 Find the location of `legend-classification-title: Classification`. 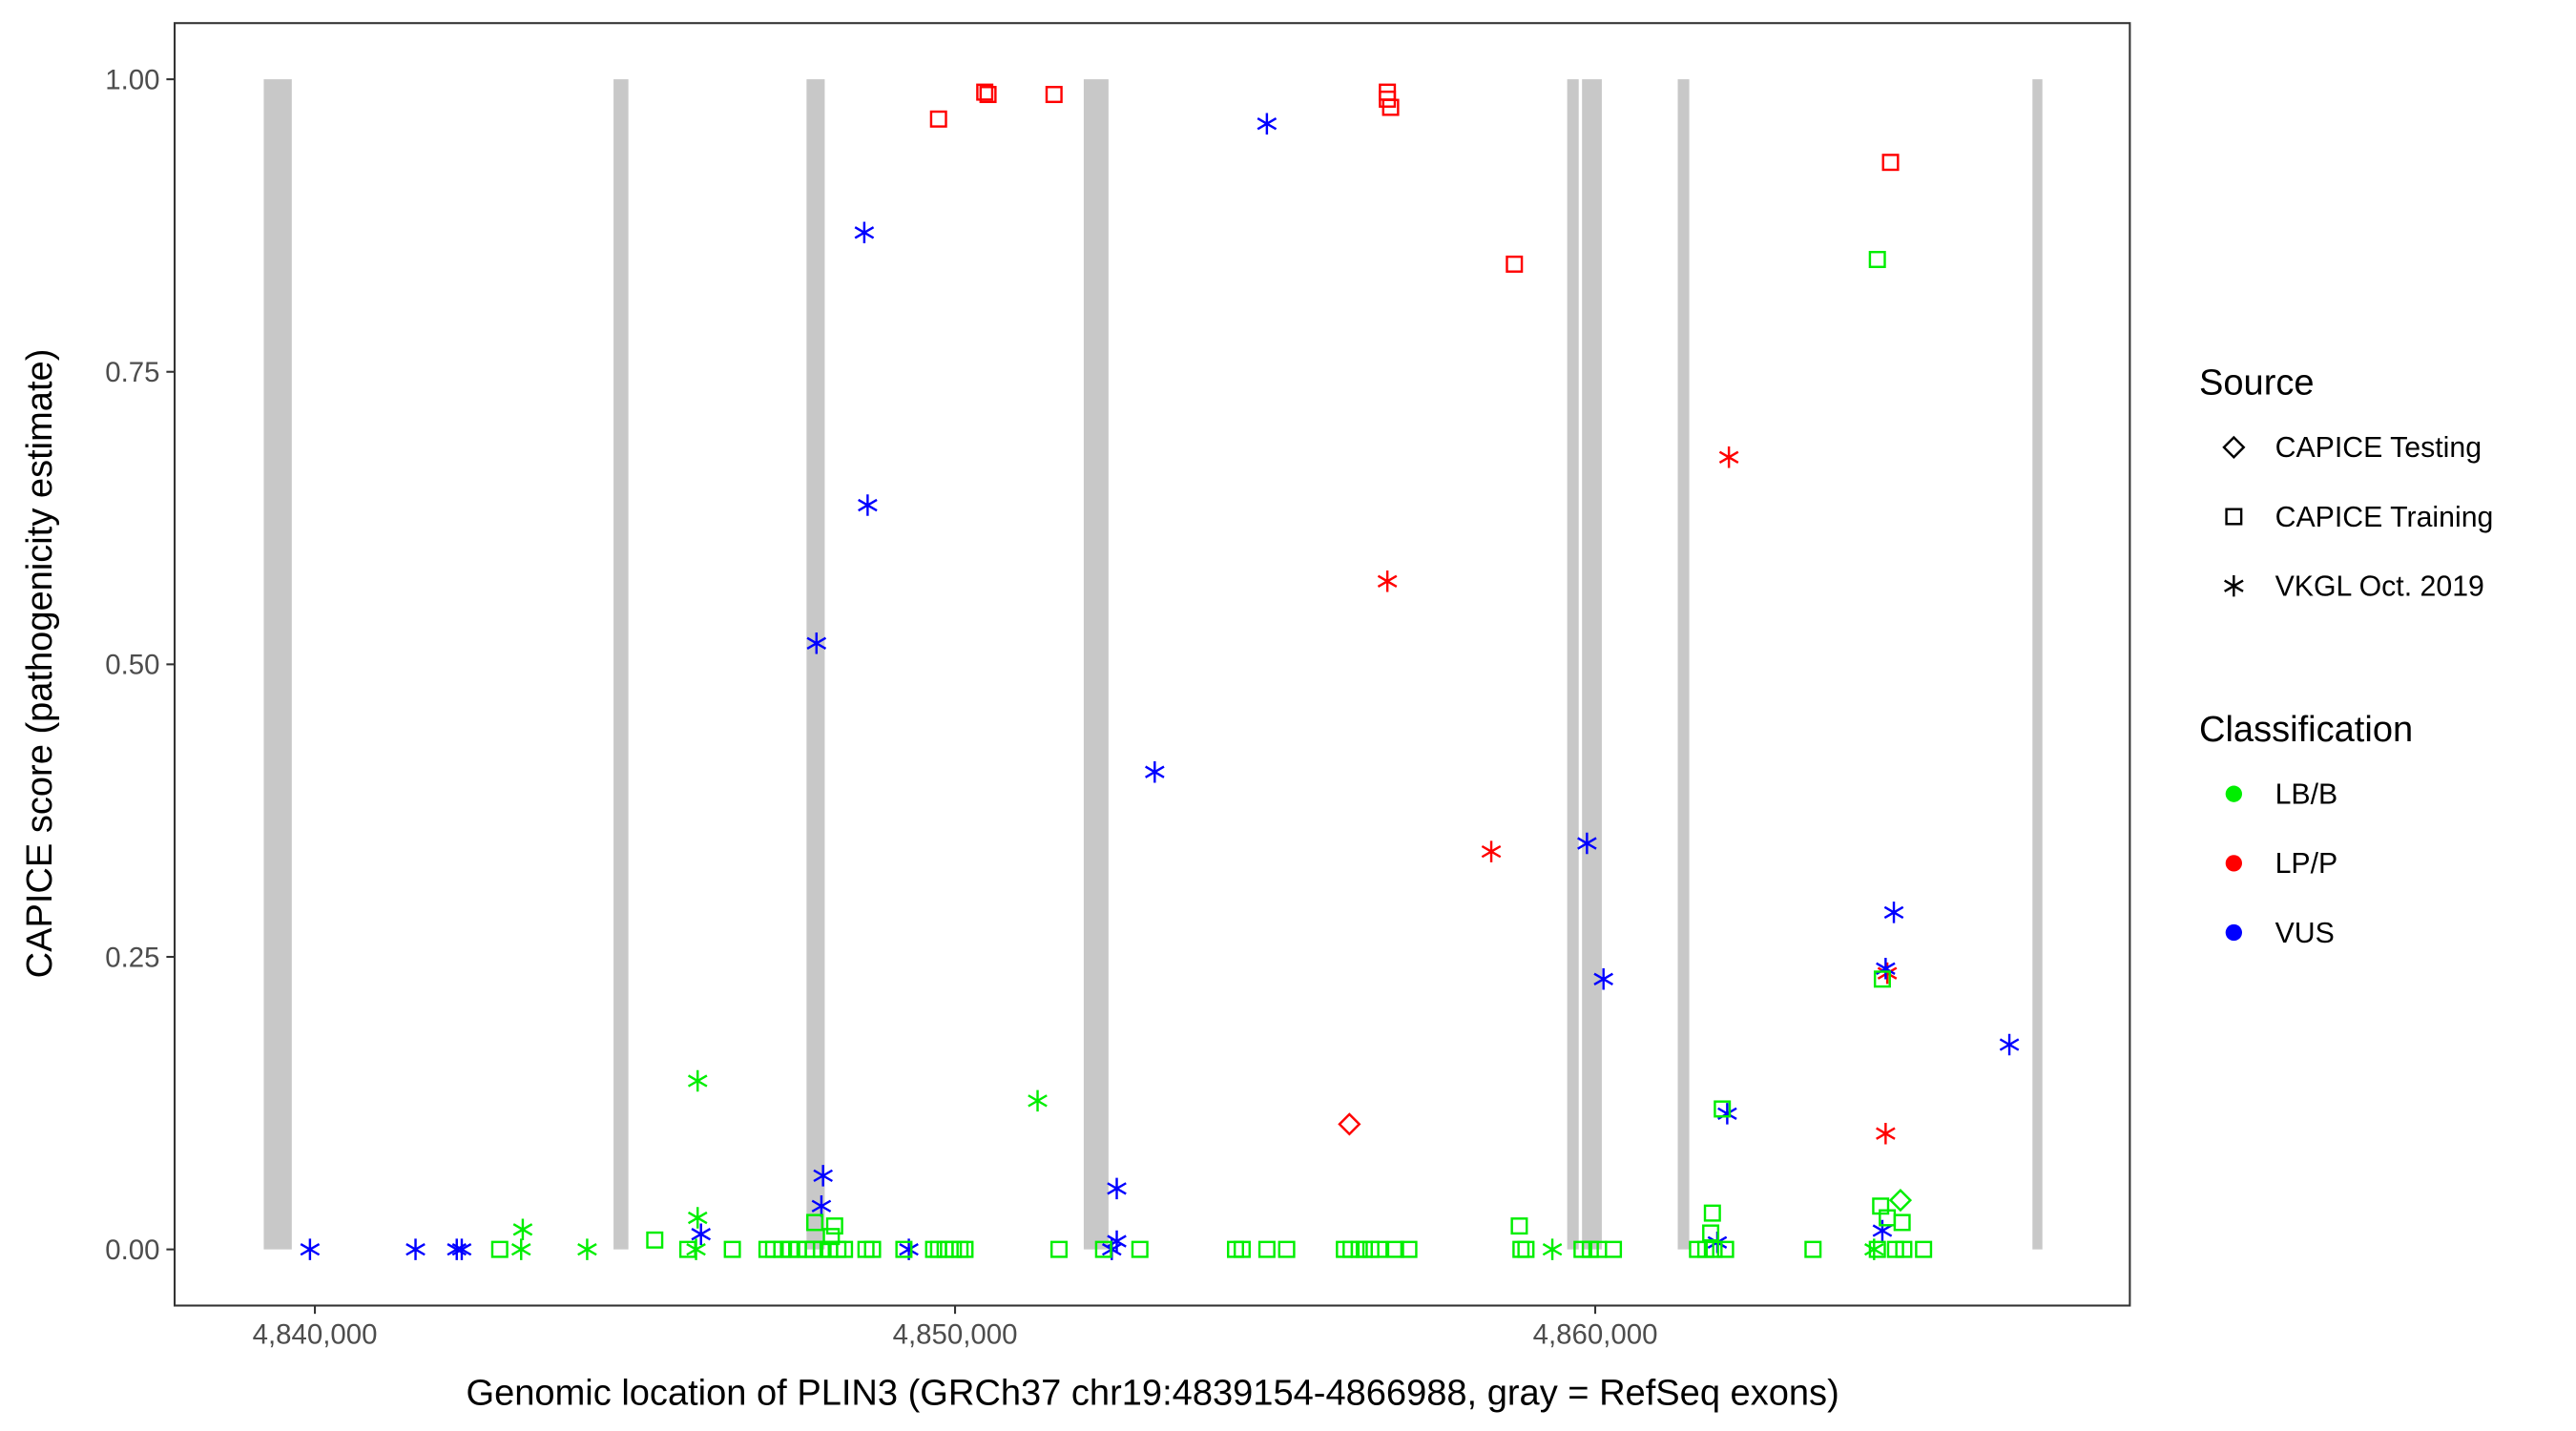

legend-classification-title: Classification is located at coordinates (2306, 730).